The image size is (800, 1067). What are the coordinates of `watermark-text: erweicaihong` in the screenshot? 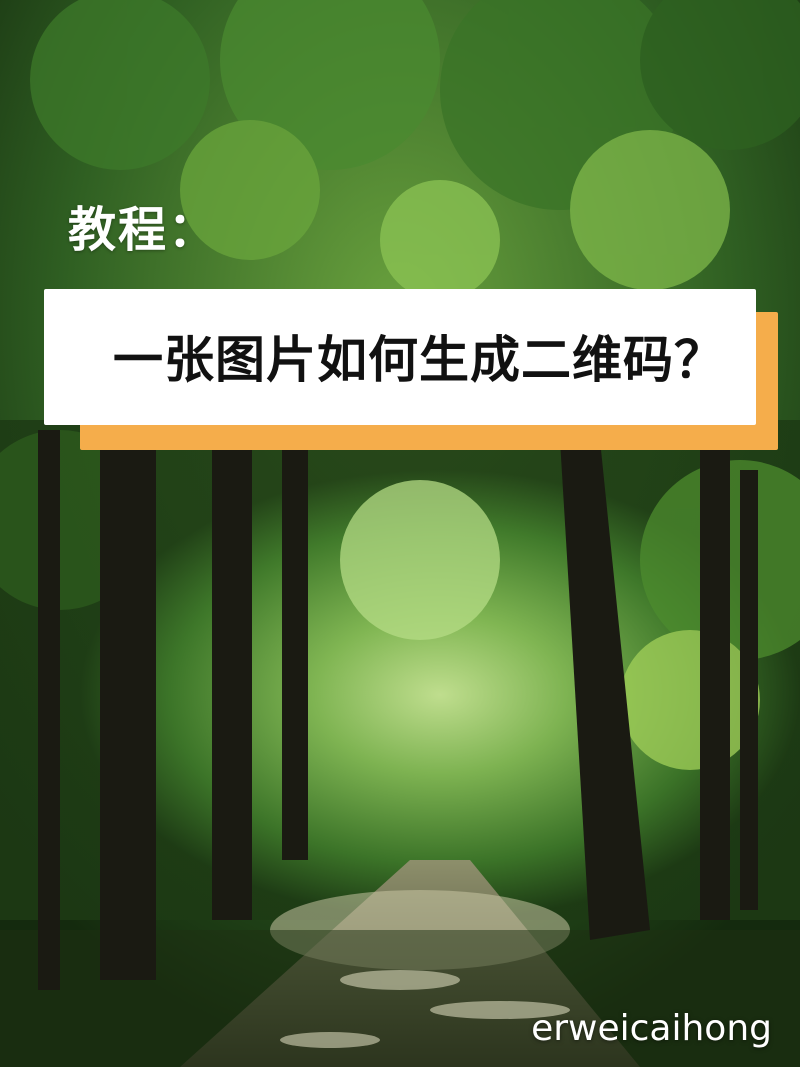 It's located at (651, 1028).